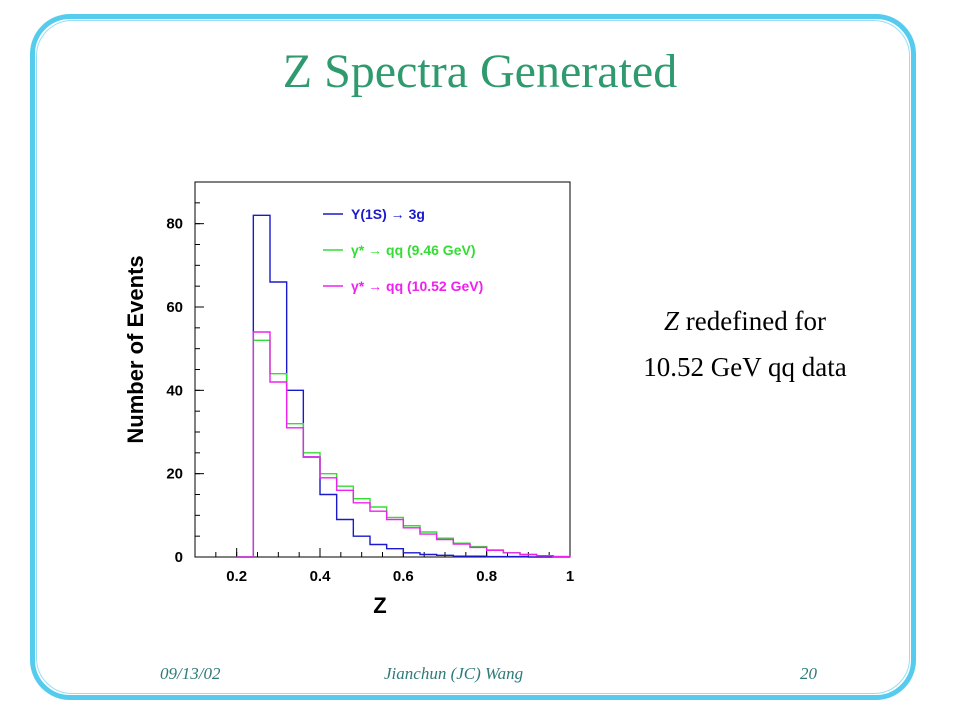 Image resolution: width=960 pixels, height=720 pixels. What do you see at coordinates (752, 321) in the screenshot?
I see `side-note-line-1-rest: redefined for` at bounding box center [752, 321].